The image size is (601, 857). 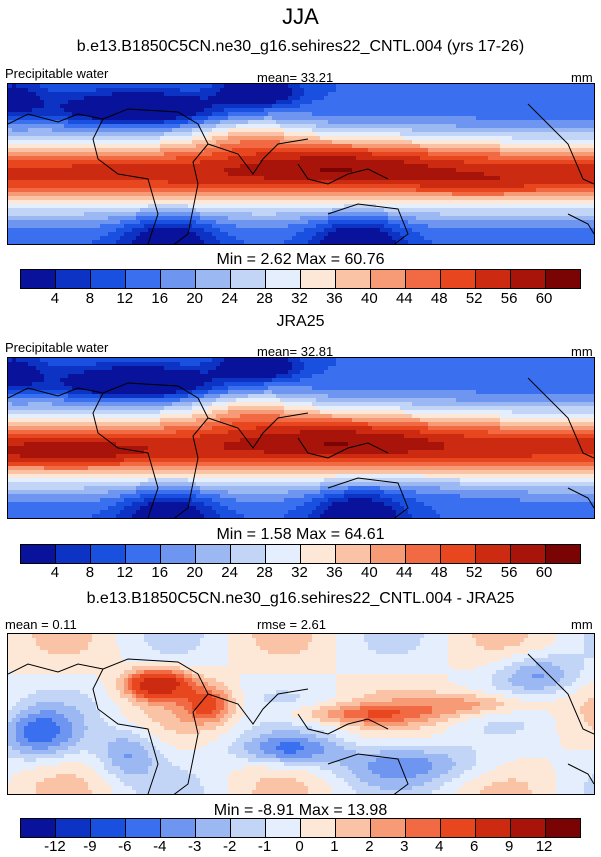 I want to click on panel-3-colorbar, so click(x=300, y=828).